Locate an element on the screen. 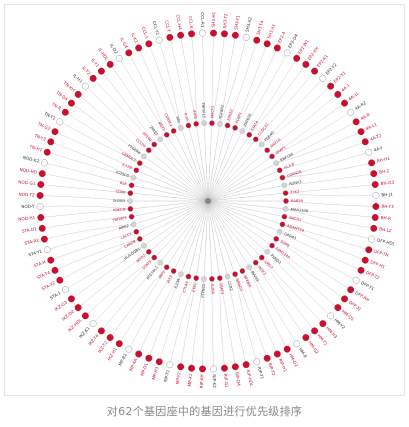 The image size is (409, 427). gene-label: SH3-X1 is located at coordinates (271, 31).